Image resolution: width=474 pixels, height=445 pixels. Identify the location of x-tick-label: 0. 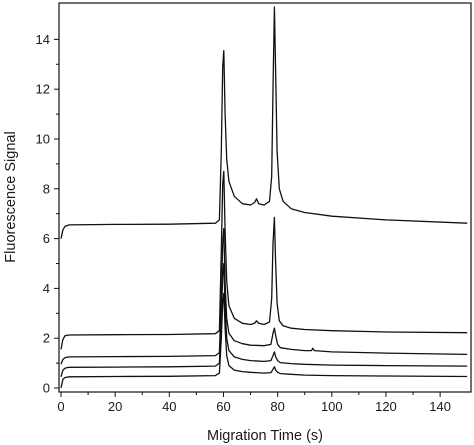
(60, 406).